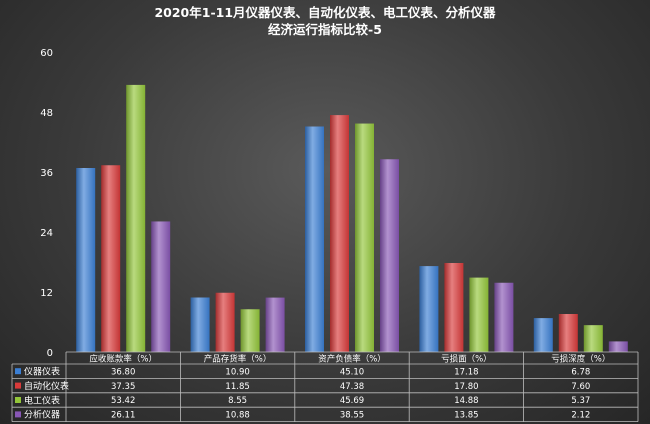  Describe the element at coordinates (46, 173) in the screenshot. I see `y-tick-label: 36` at that location.